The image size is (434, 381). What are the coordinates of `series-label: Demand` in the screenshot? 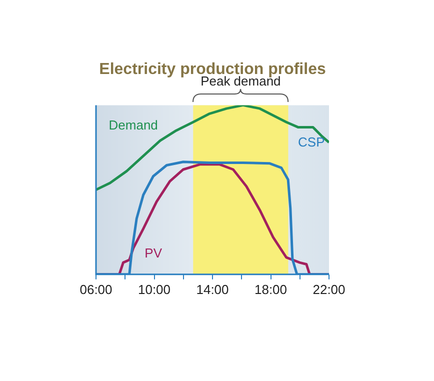 It's located at (133, 125).